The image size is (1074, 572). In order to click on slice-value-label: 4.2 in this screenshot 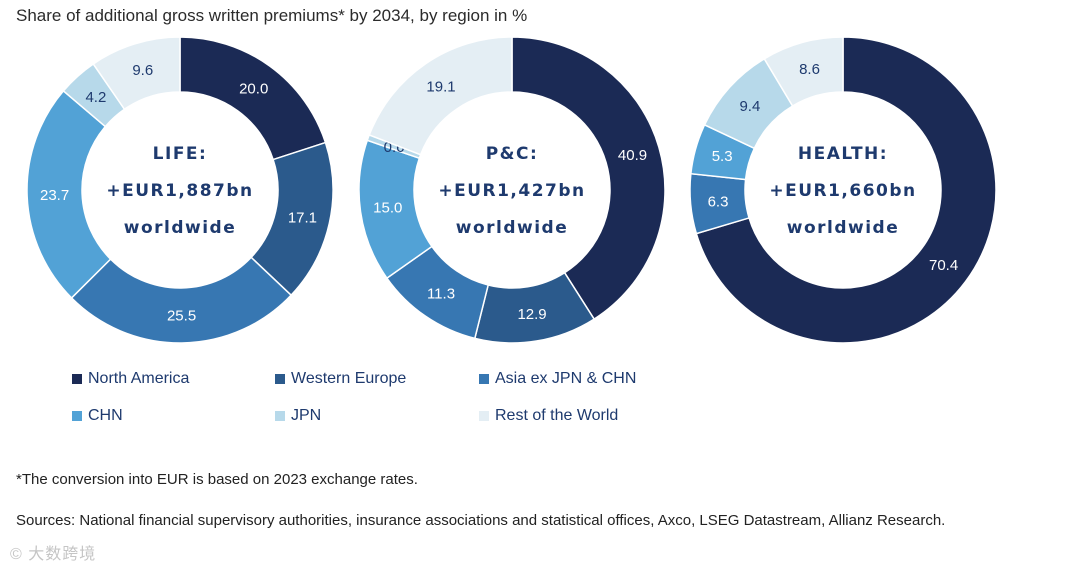, I will do `click(95, 97)`.